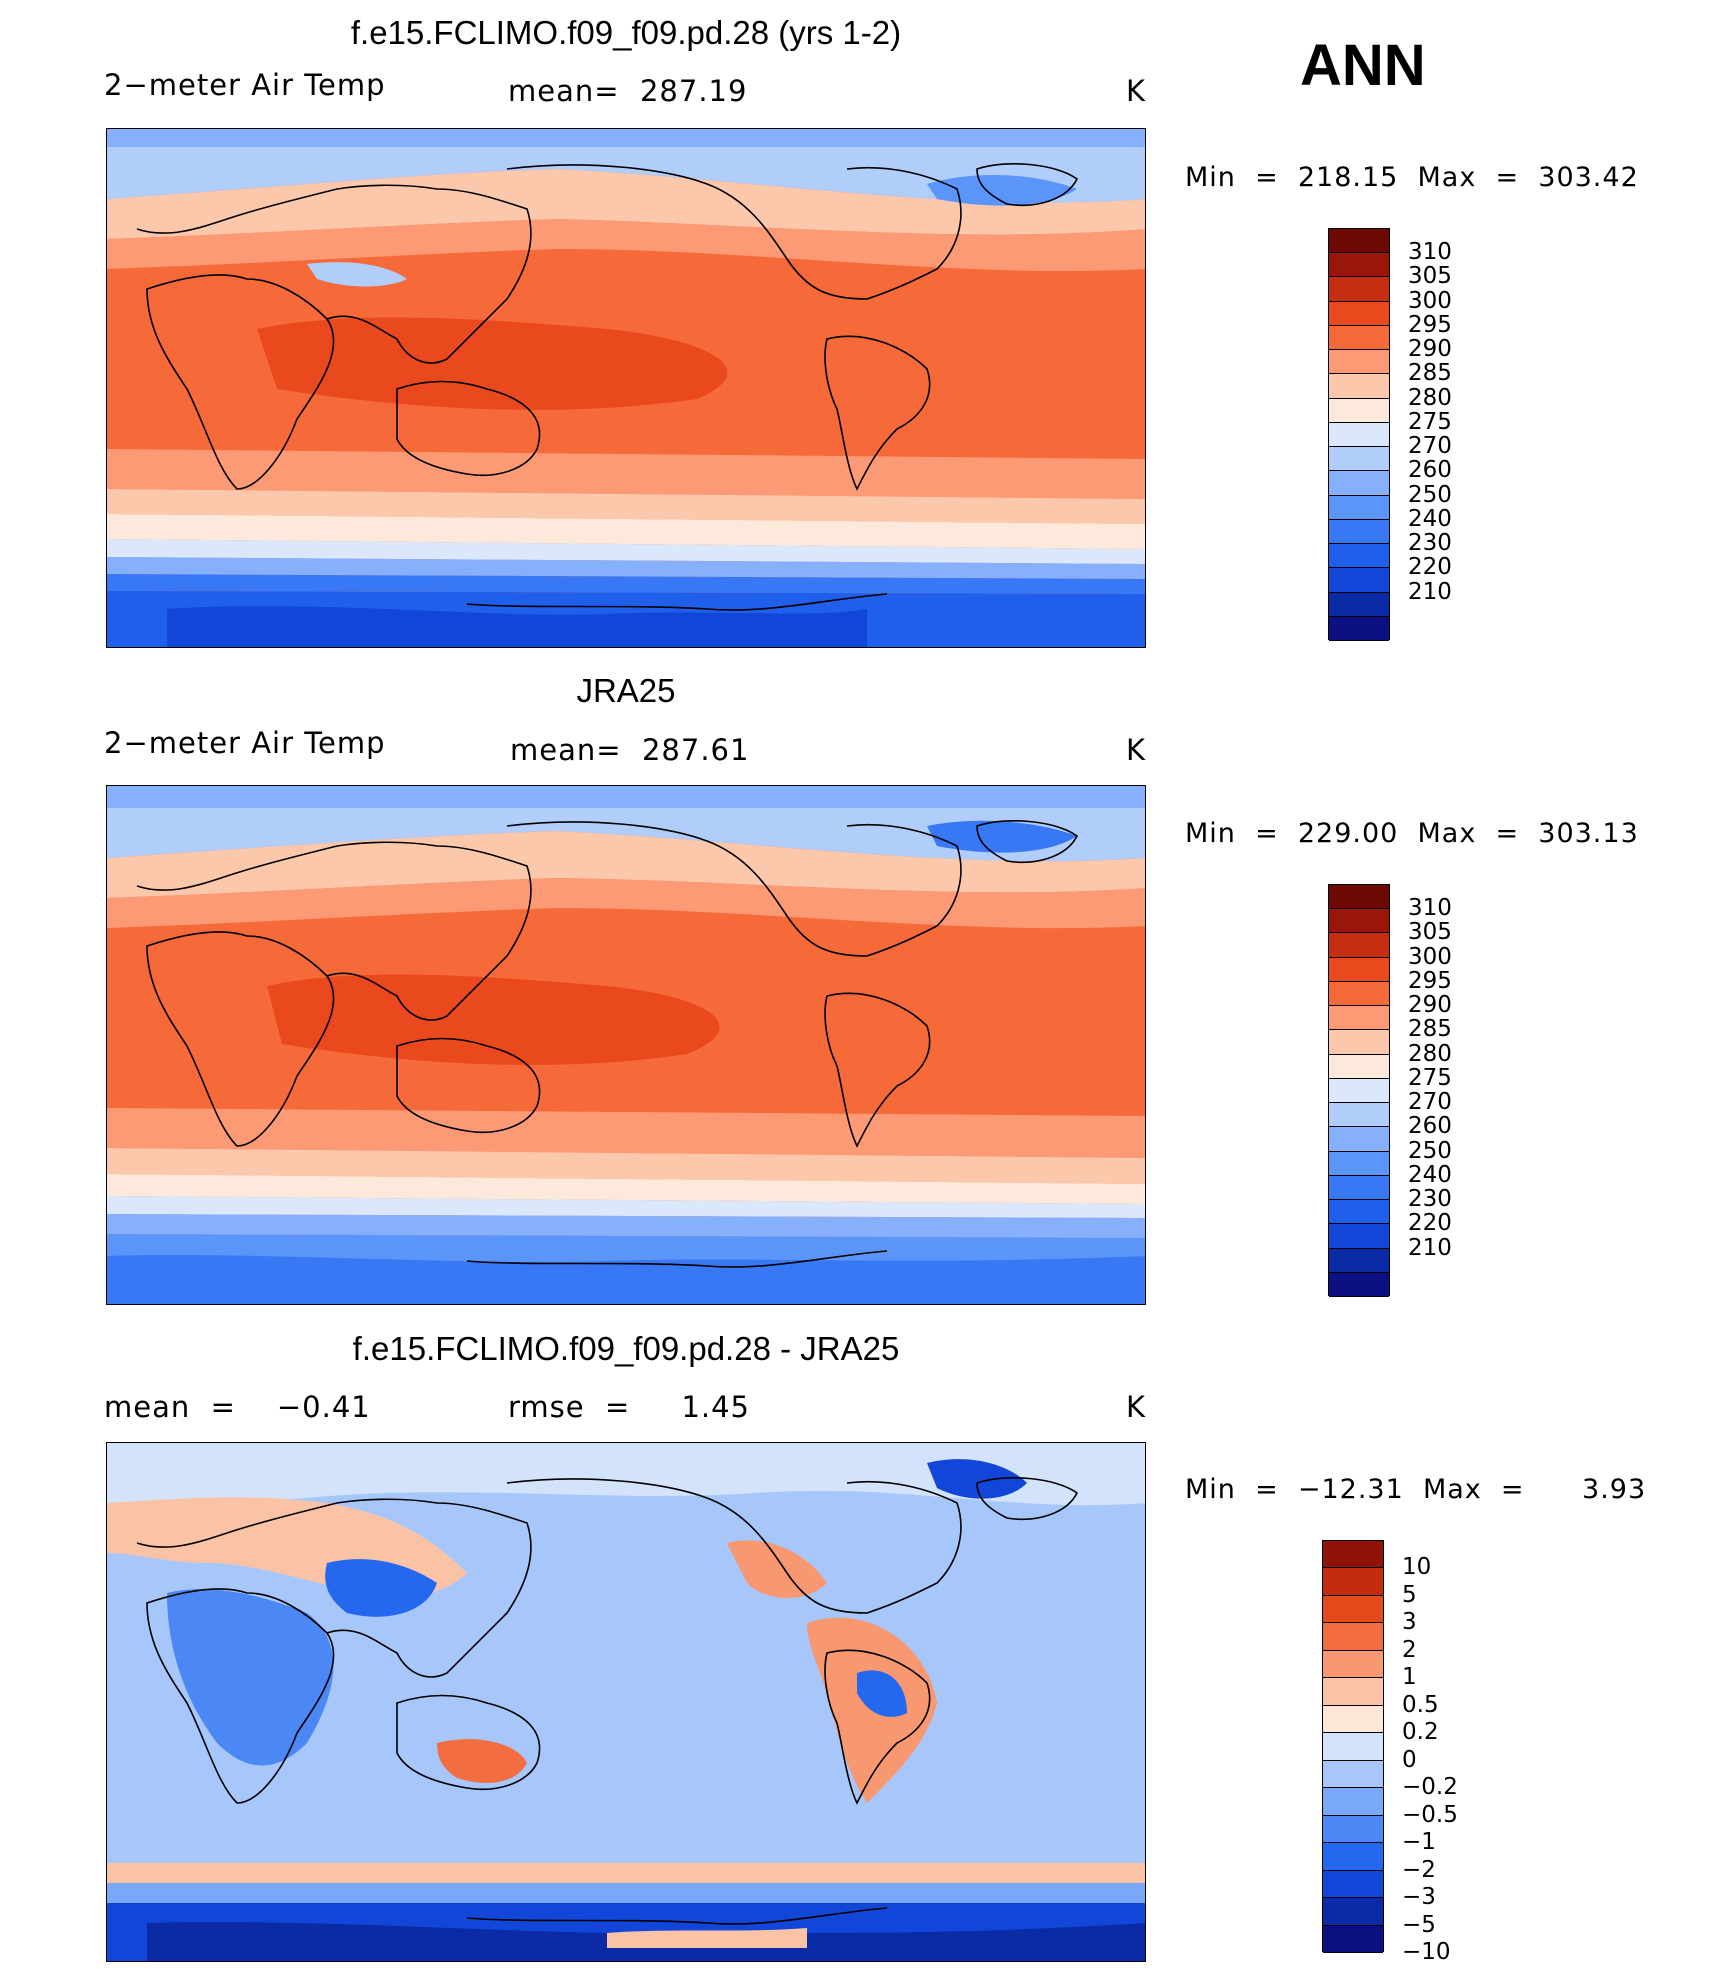 The image size is (1710, 1969). I want to click on panel-model-colorbar-tick-label: 210, so click(1430, 591).